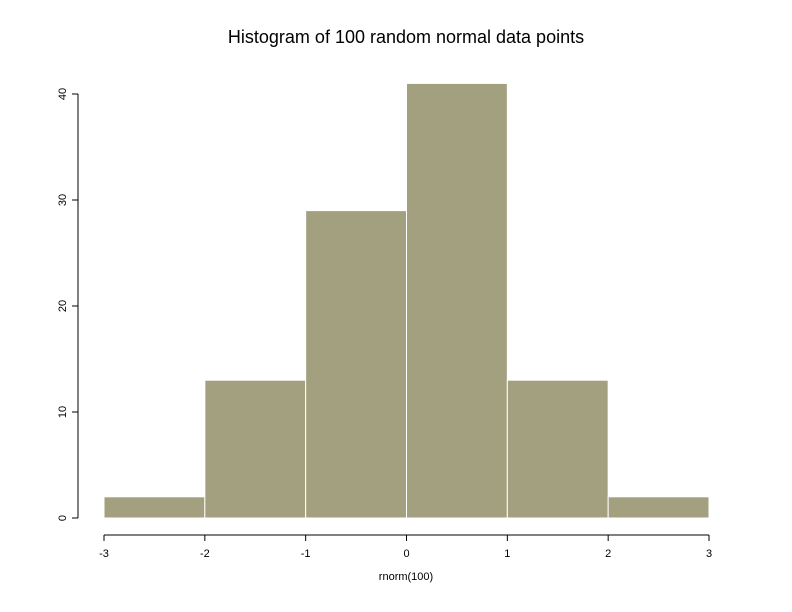  What do you see at coordinates (406, 577) in the screenshot?
I see `x-axis-label: rnorm(100)` at bounding box center [406, 577].